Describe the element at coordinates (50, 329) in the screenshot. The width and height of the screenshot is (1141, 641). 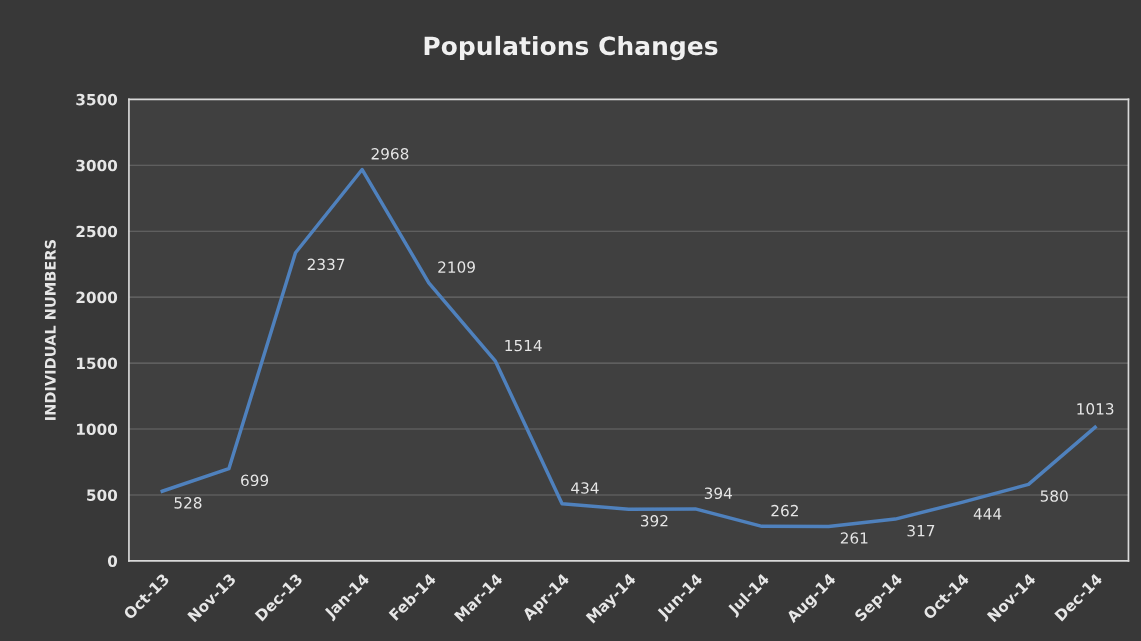
I see `y-axis-title: INDIVIDUAL NUMBERS` at that location.